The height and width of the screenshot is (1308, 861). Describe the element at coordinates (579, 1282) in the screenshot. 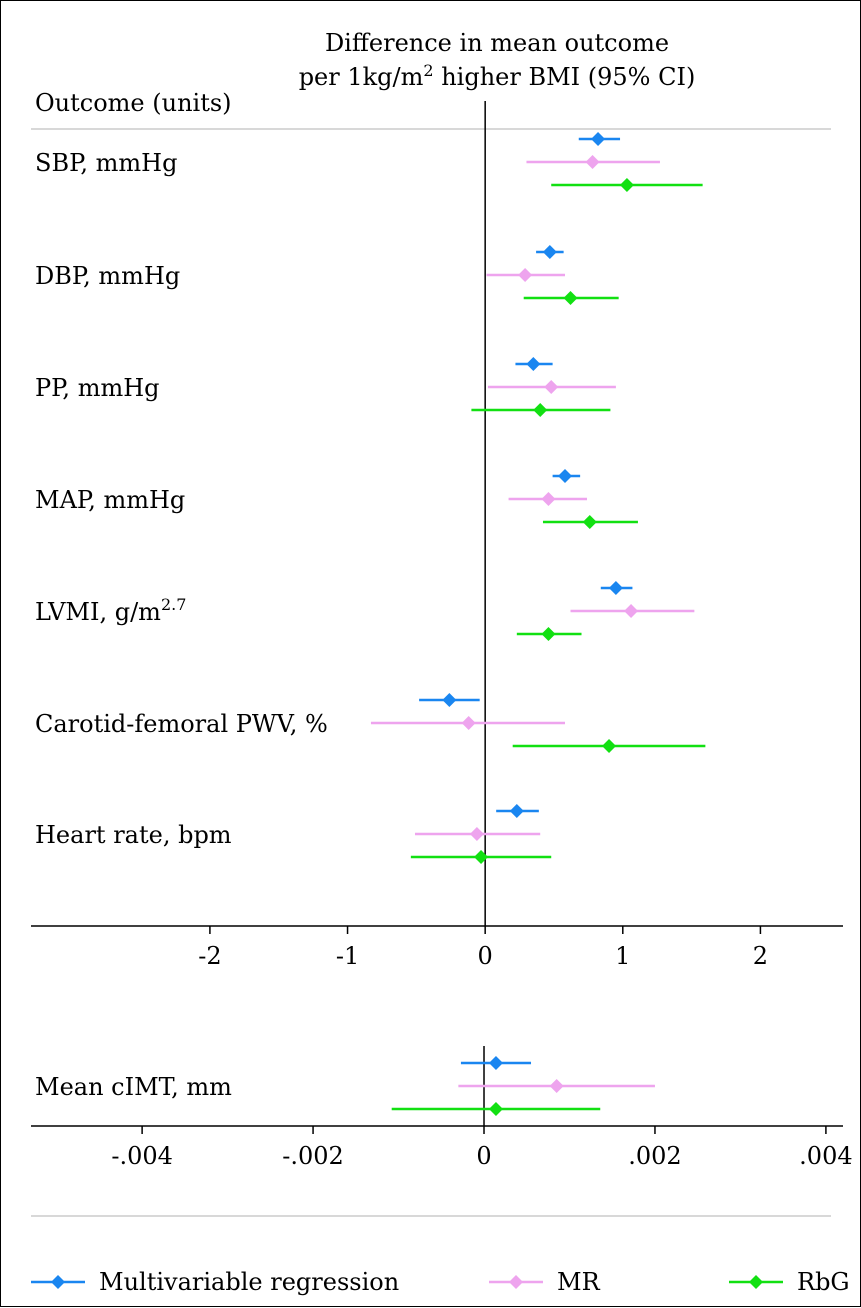

I see `legend-label-mr: MR` at that location.